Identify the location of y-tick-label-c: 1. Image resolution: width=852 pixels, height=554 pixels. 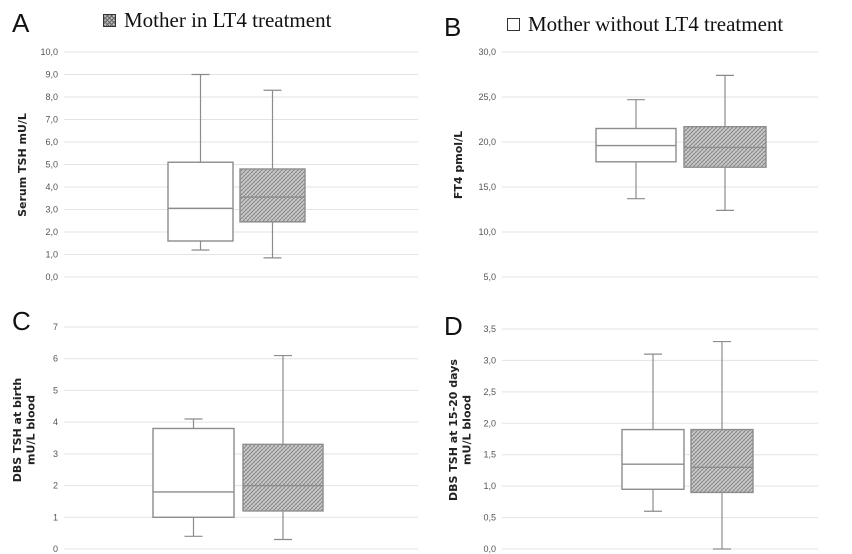
(55, 517).